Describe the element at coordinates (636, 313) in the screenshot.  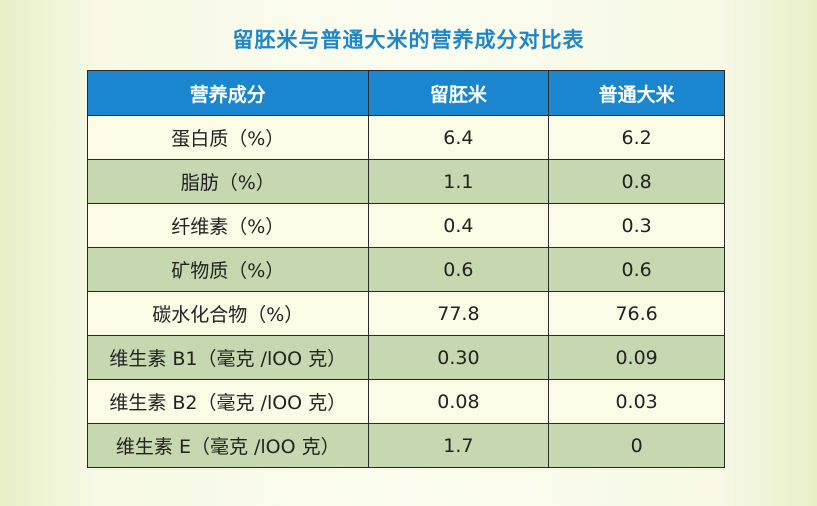
I see `regular-rice-value: 76.6` at that location.